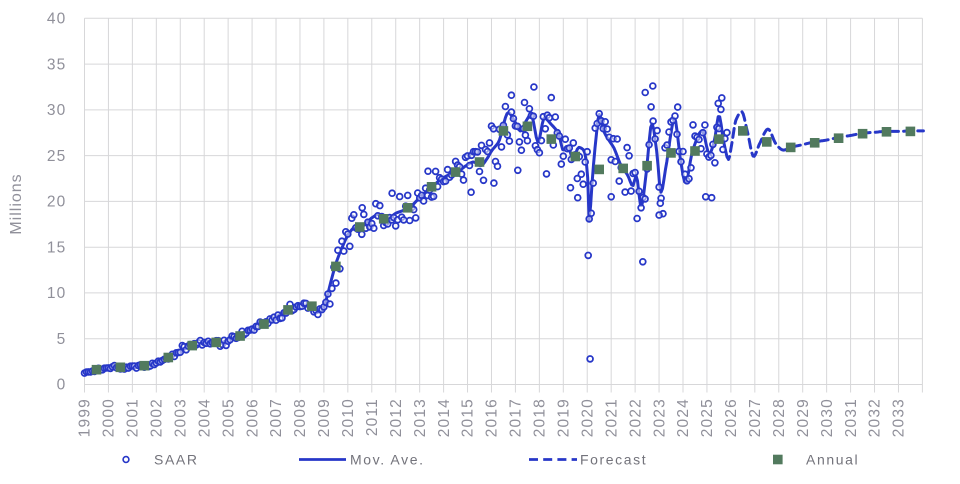 The image size is (960, 484). I want to click on svg-text: 2017, so click(516, 417).